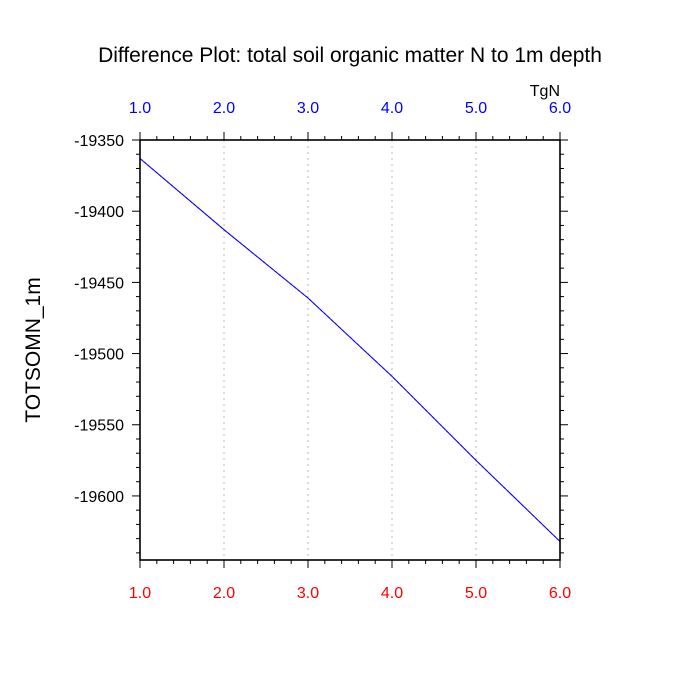 The image size is (700, 700). I want to click on x-tick-label-bottom: 2.0, so click(224, 593).